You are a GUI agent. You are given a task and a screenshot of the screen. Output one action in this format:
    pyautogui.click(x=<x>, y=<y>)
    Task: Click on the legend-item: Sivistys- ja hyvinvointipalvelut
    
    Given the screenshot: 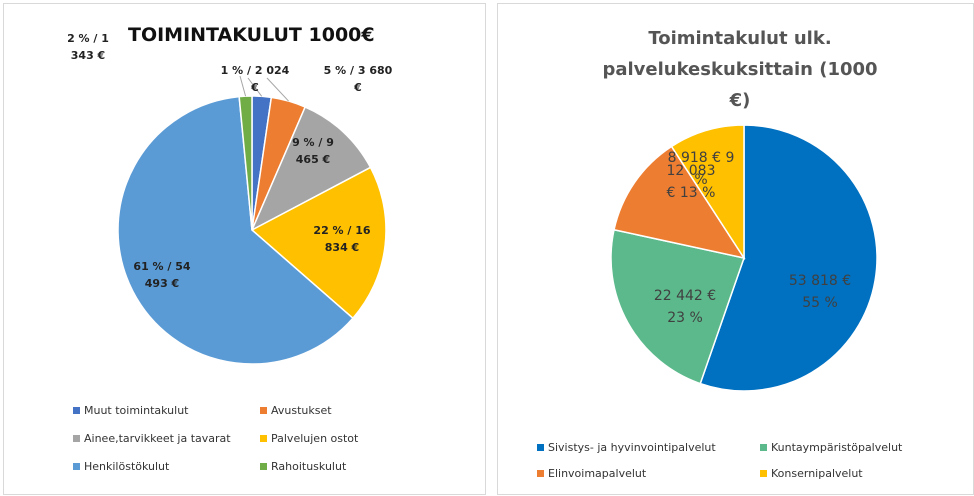 What is the action you would take?
    pyautogui.click(x=626, y=447)
    